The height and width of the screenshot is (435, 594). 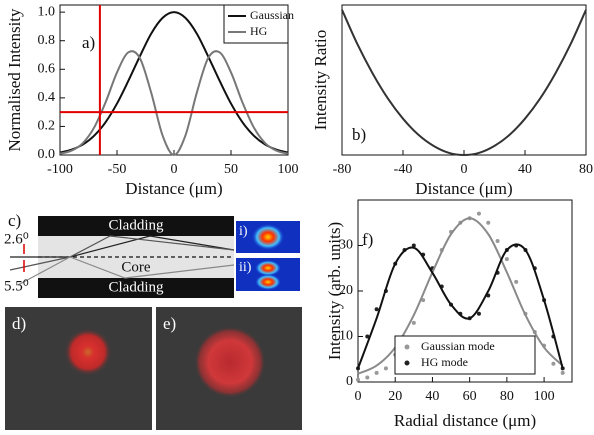 I want to click on y-axis-label: Normalised Intensity, so click(x=14, y=80).